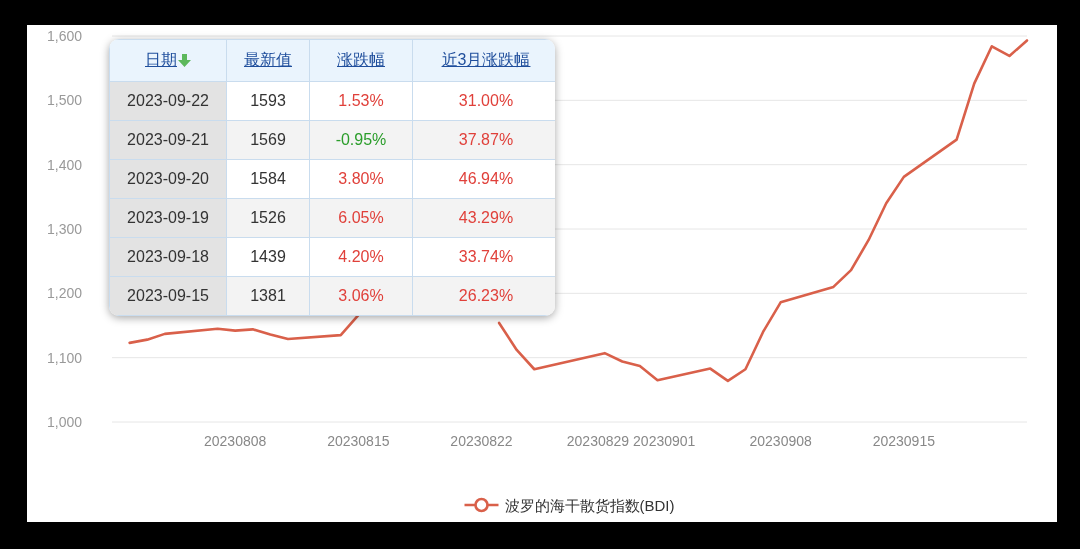 The height and width of the screenshot is (549, 1080). Describe the element at coordinates (598, 441) in the screenshot. I see `x-tick-label: 20230829` at that location.